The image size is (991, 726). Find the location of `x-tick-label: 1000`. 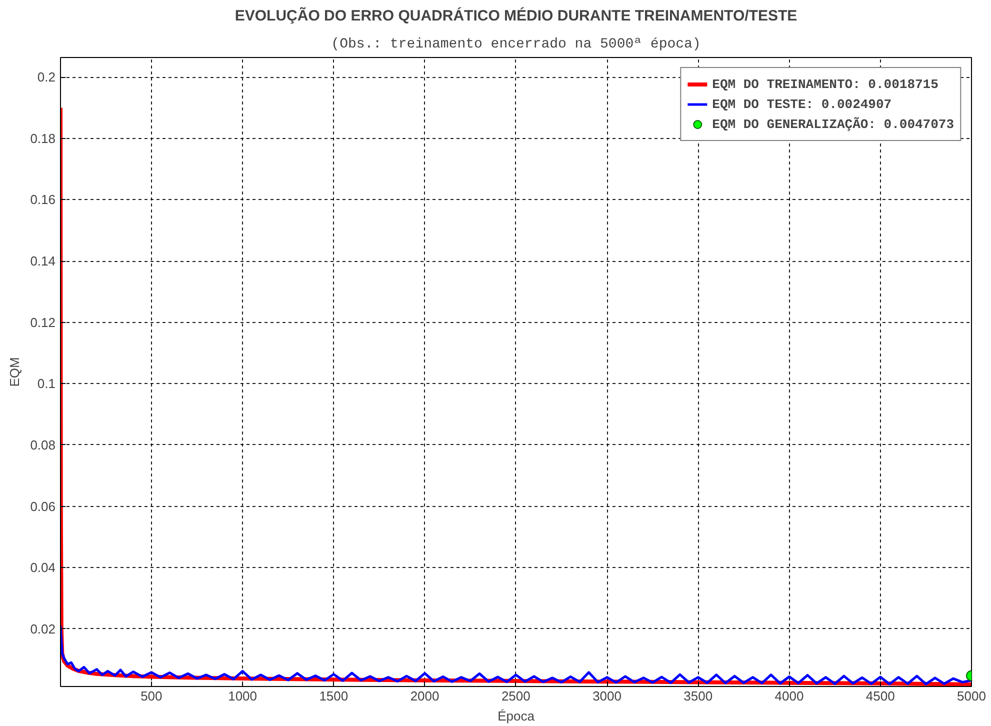

x-tick-label: 1000 is located at coordinates (243, 696).